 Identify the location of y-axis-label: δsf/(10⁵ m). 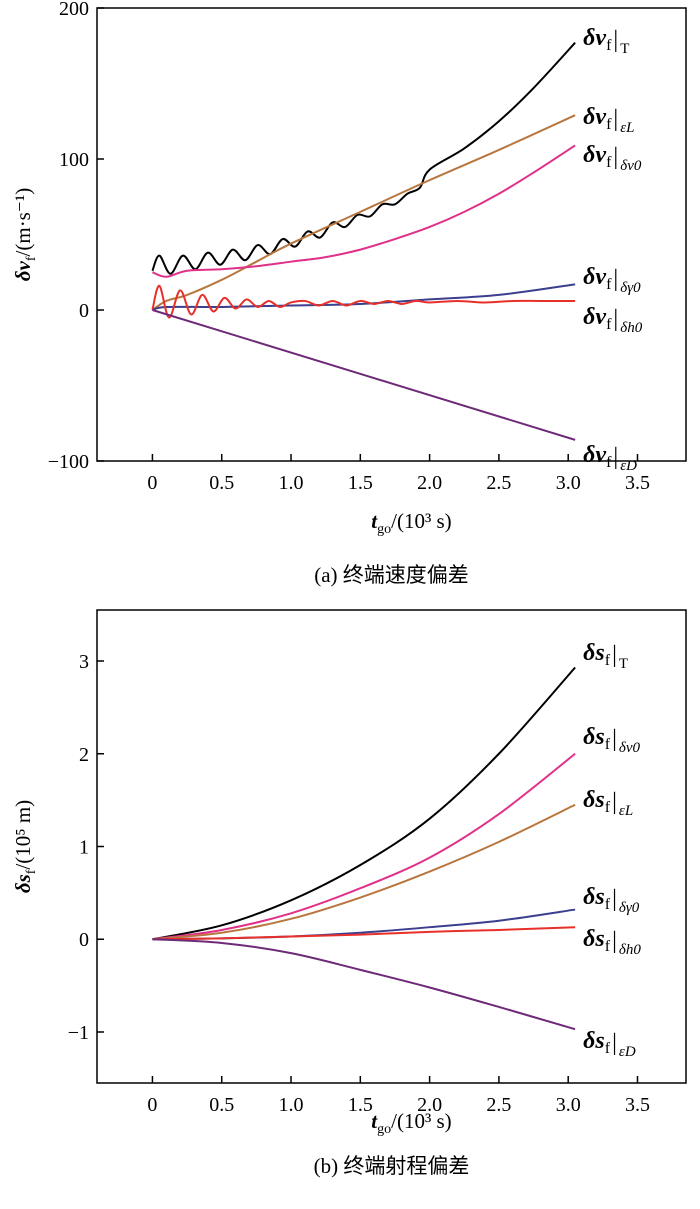
(25, 846).